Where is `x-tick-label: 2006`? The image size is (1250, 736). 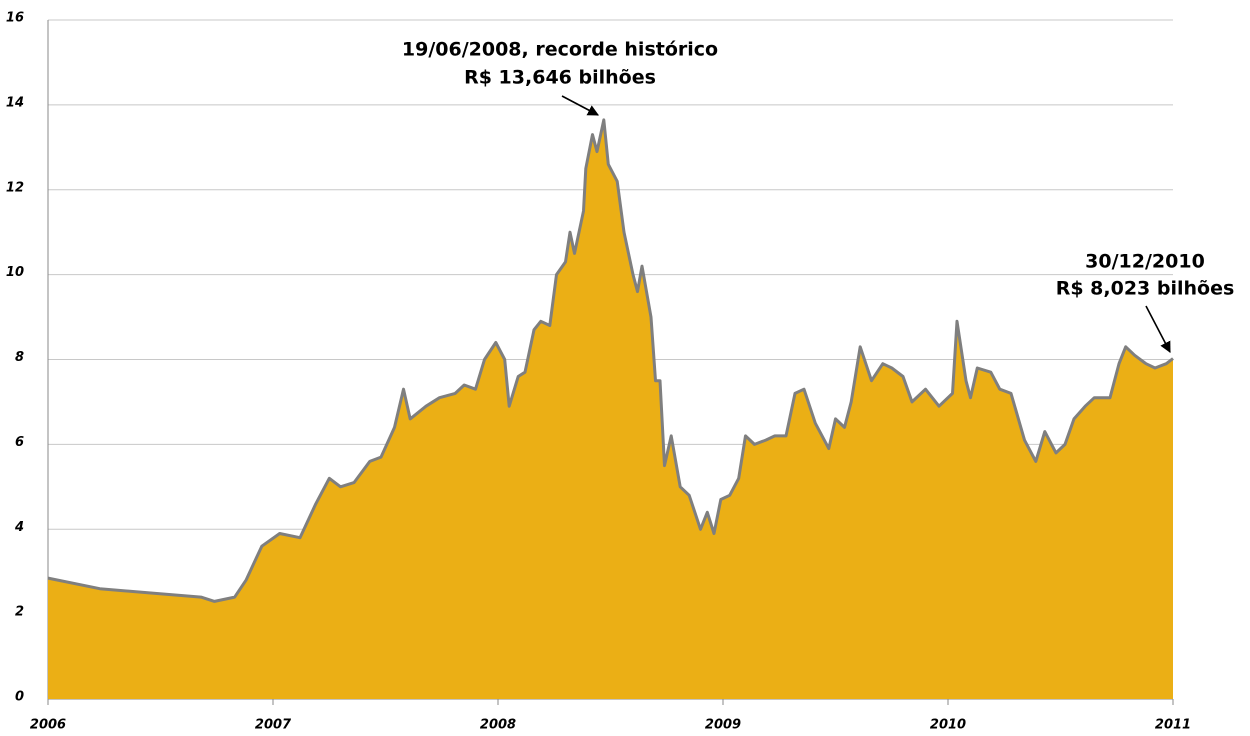 x-tick-label: 2006 is located at coordinates (48, 725).